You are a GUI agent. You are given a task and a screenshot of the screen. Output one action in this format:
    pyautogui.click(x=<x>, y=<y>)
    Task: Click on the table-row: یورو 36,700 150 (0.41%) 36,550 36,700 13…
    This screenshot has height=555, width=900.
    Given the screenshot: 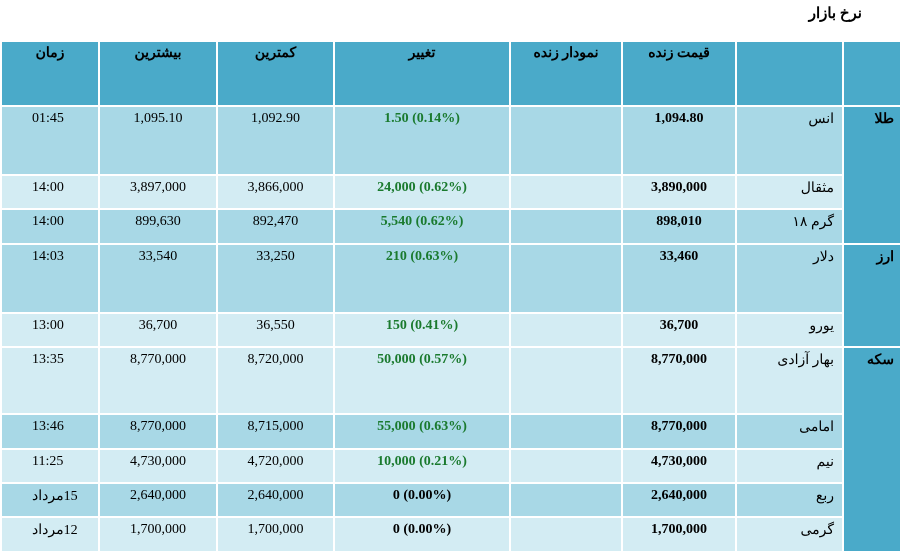 What is the action you would take?
    pyautogui.click(x=450, y=330)
    